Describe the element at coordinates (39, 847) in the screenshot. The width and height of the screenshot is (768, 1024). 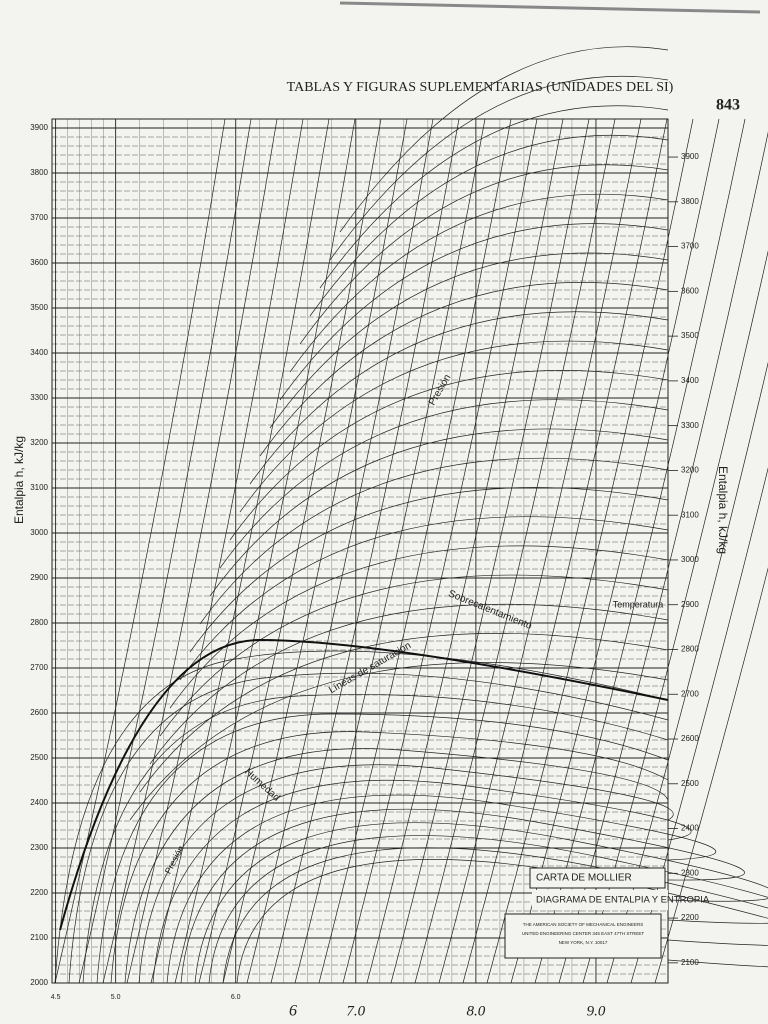
I see `y-tick-label: 2300` at that location.